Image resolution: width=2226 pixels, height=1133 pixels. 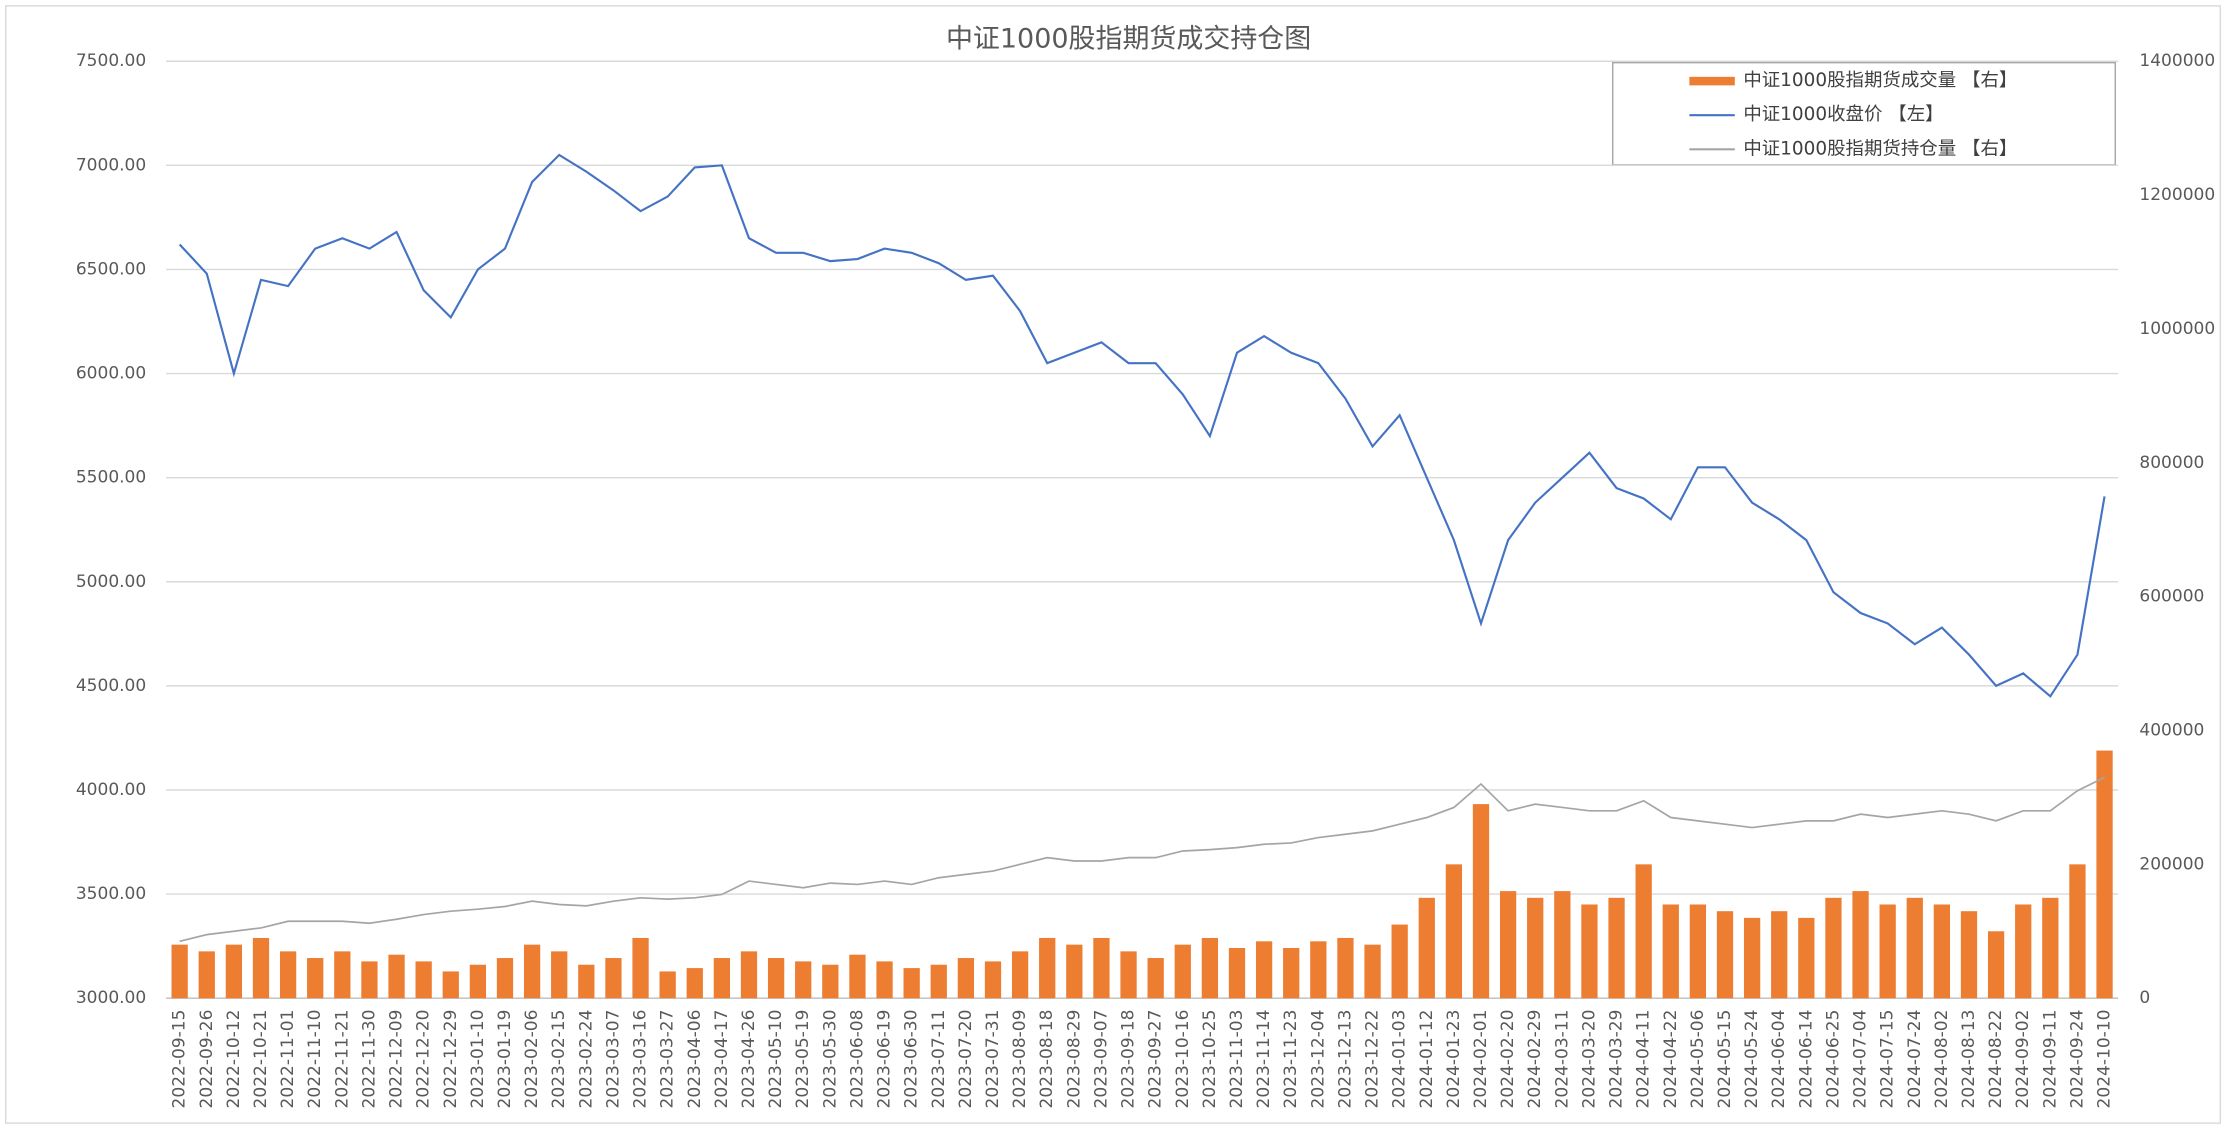 What do you see at coordinates (776, 1059) in the screenshot?
I see `x-tick-label: 2023-05-10` at bounding box center [776, 1059].